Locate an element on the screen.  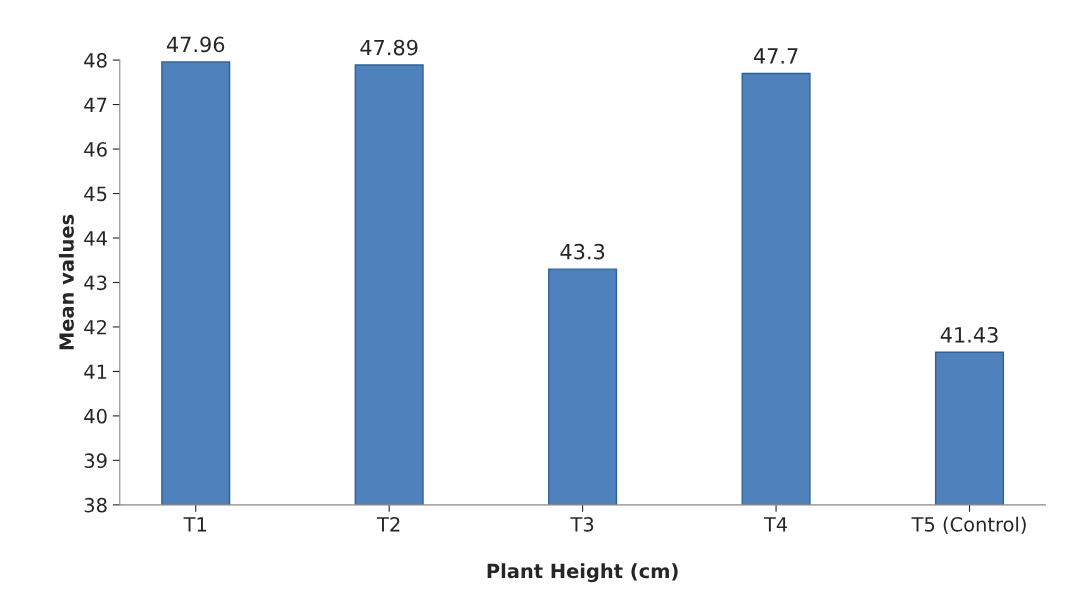
y-tick-label: 45 is located at coordinates (95, 194).